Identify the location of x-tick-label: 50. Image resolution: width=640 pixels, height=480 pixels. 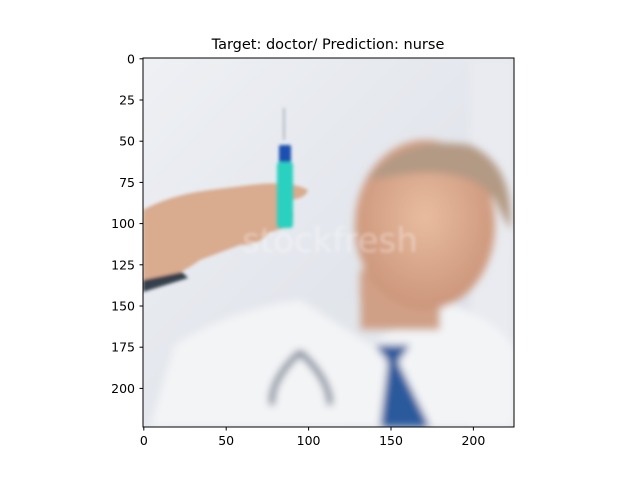
(226, 440).